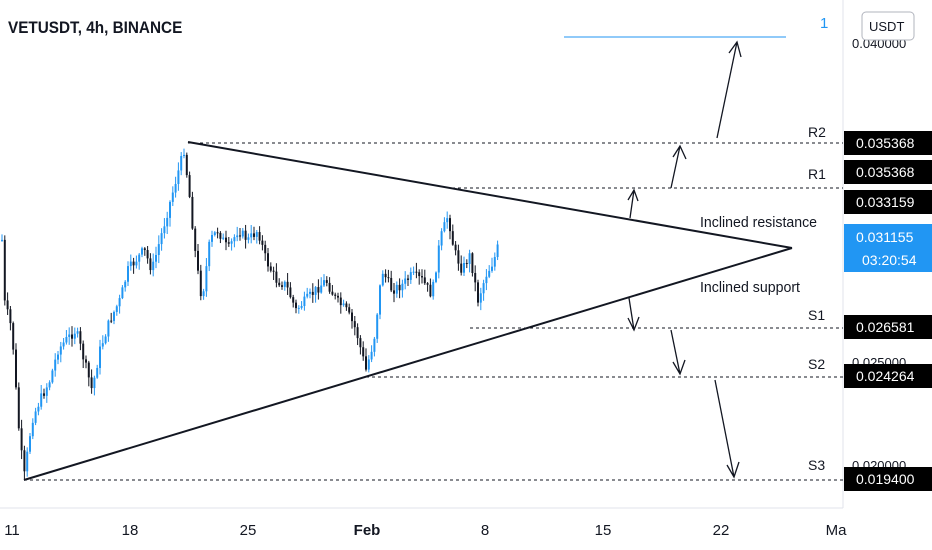  I want to click on x-tick-label: 8, so click(485, 530).